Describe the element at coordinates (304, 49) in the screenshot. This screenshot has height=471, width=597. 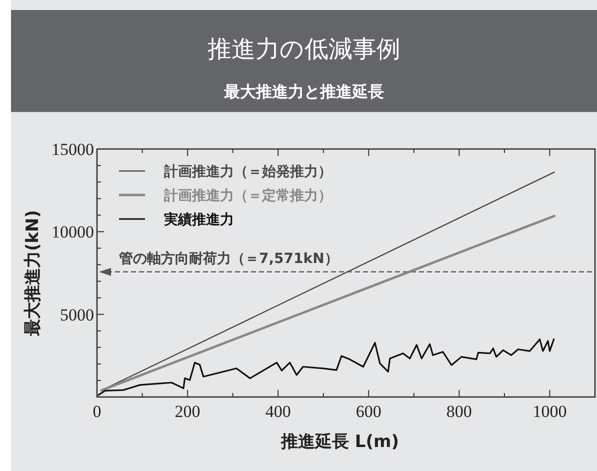
I see `chart-title: 推進力の低減事例` at that location.